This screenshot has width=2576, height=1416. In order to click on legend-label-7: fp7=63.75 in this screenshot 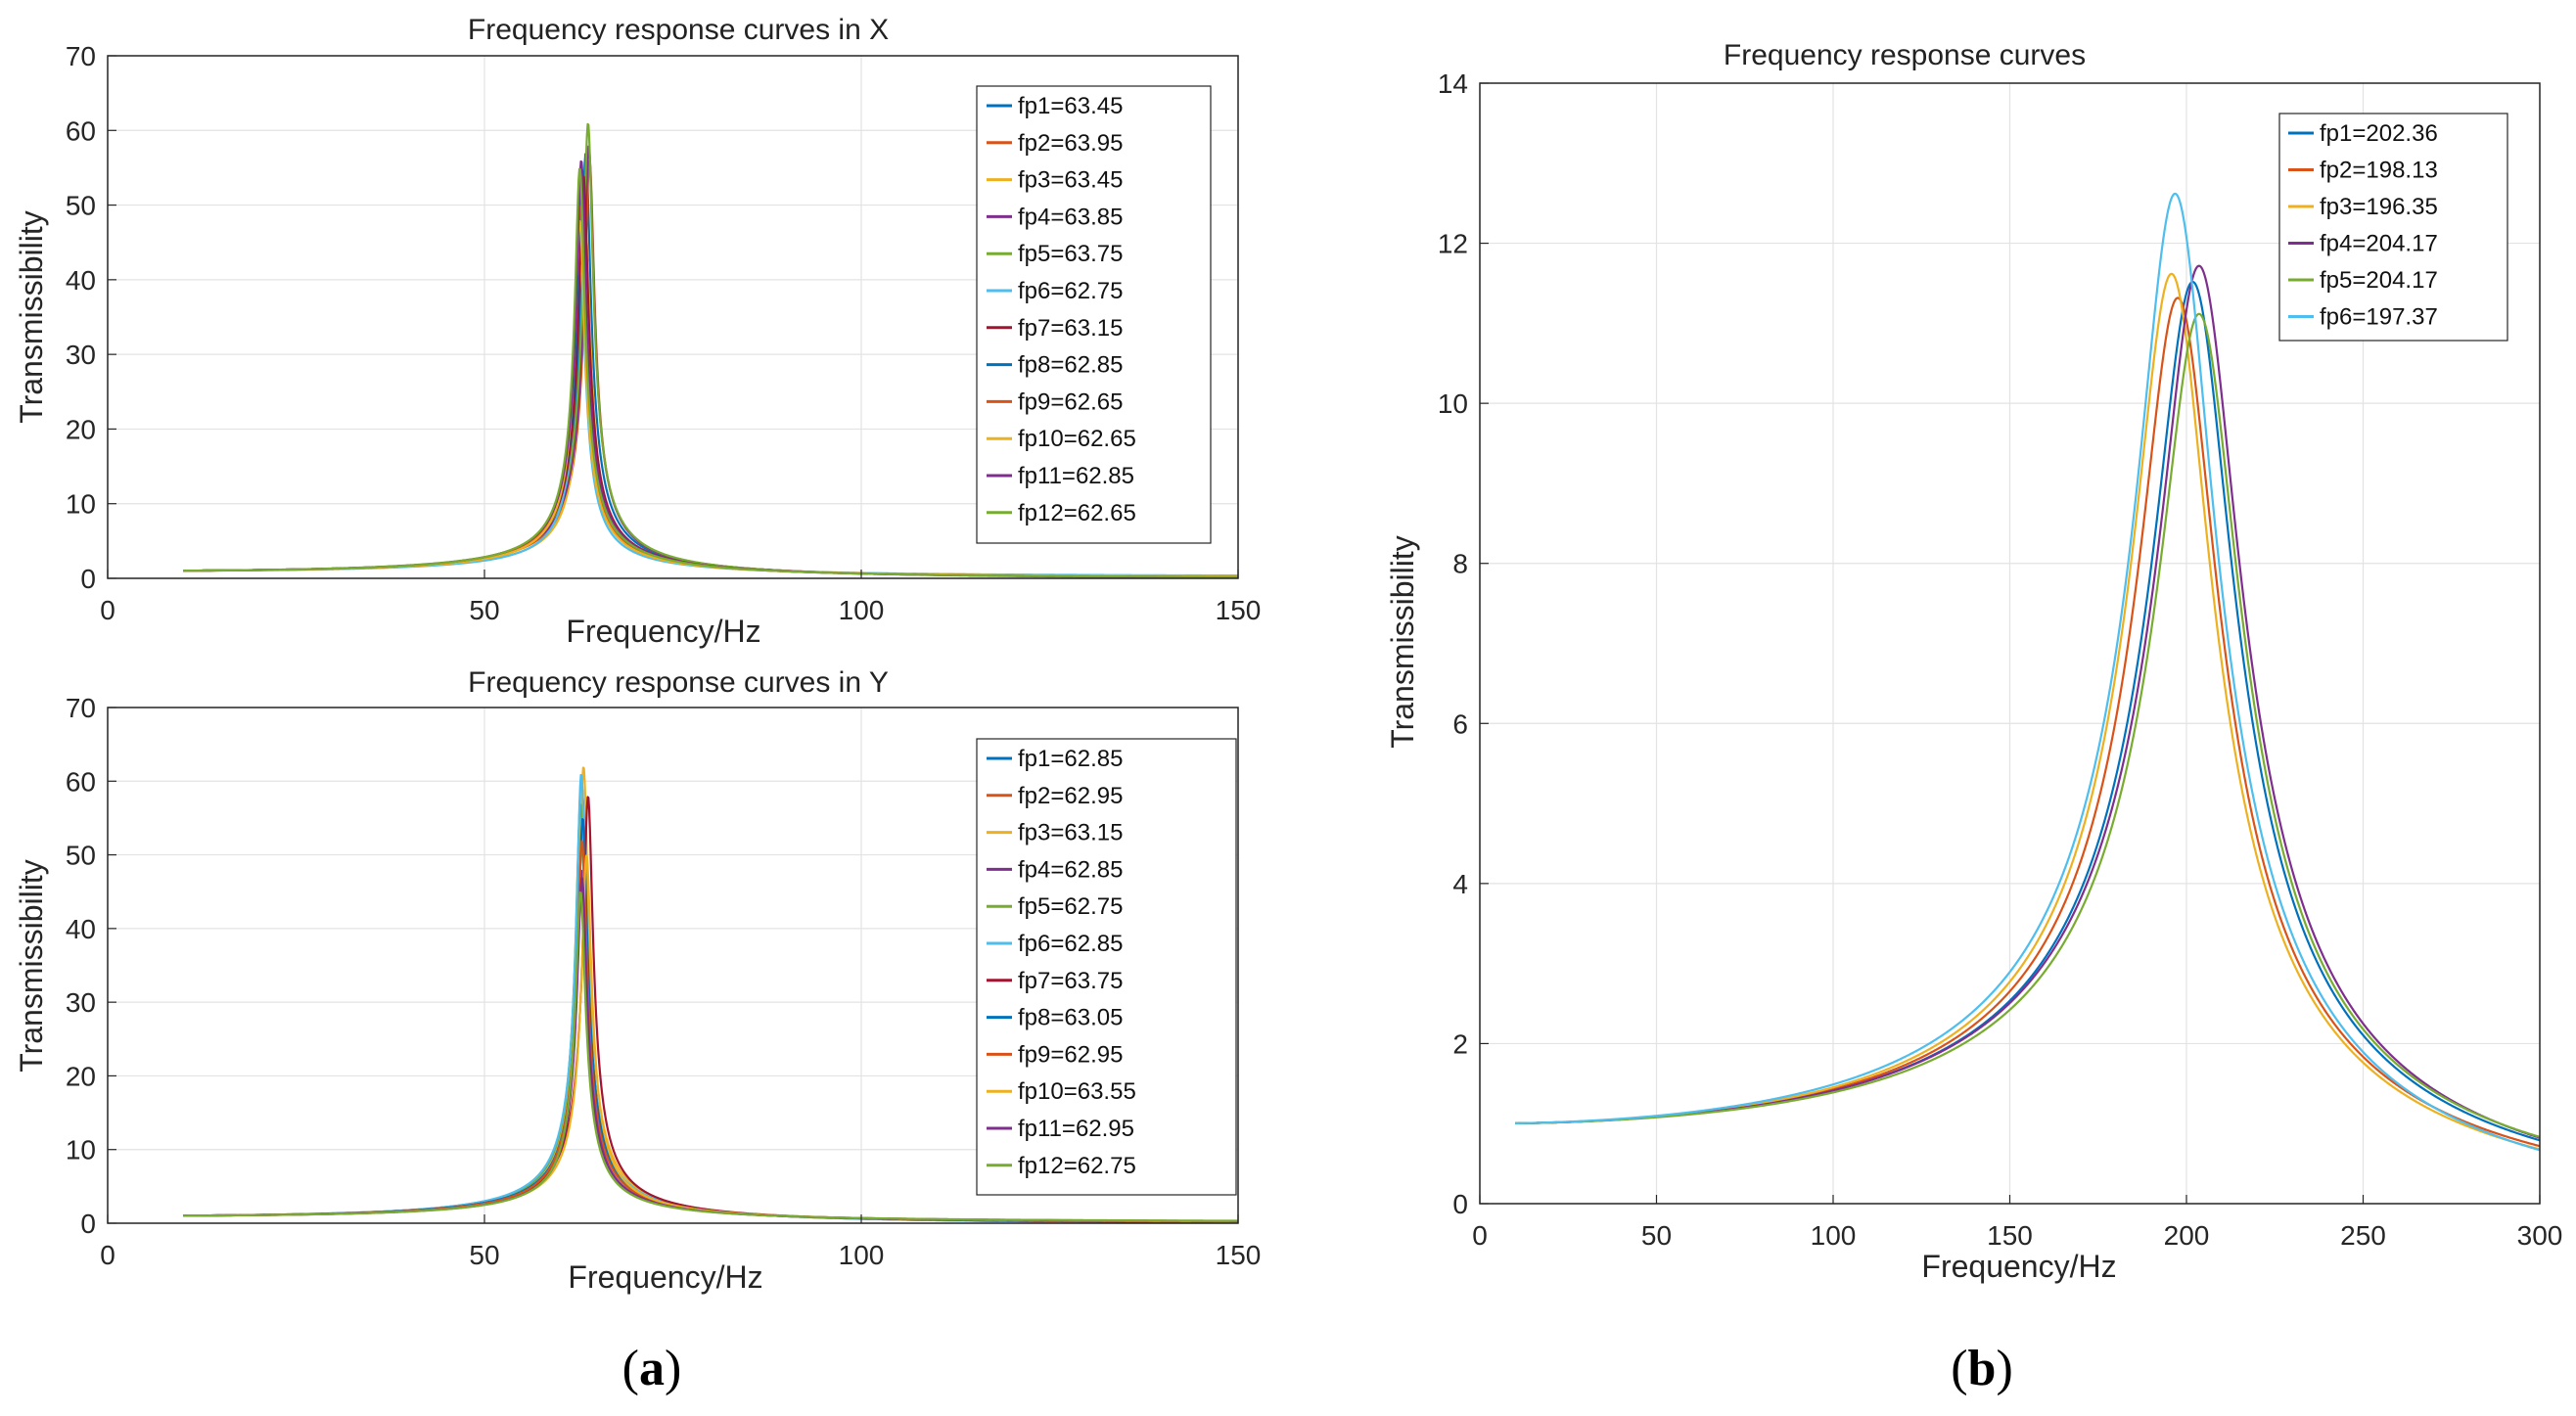, I will do `click(1071, 981)`.